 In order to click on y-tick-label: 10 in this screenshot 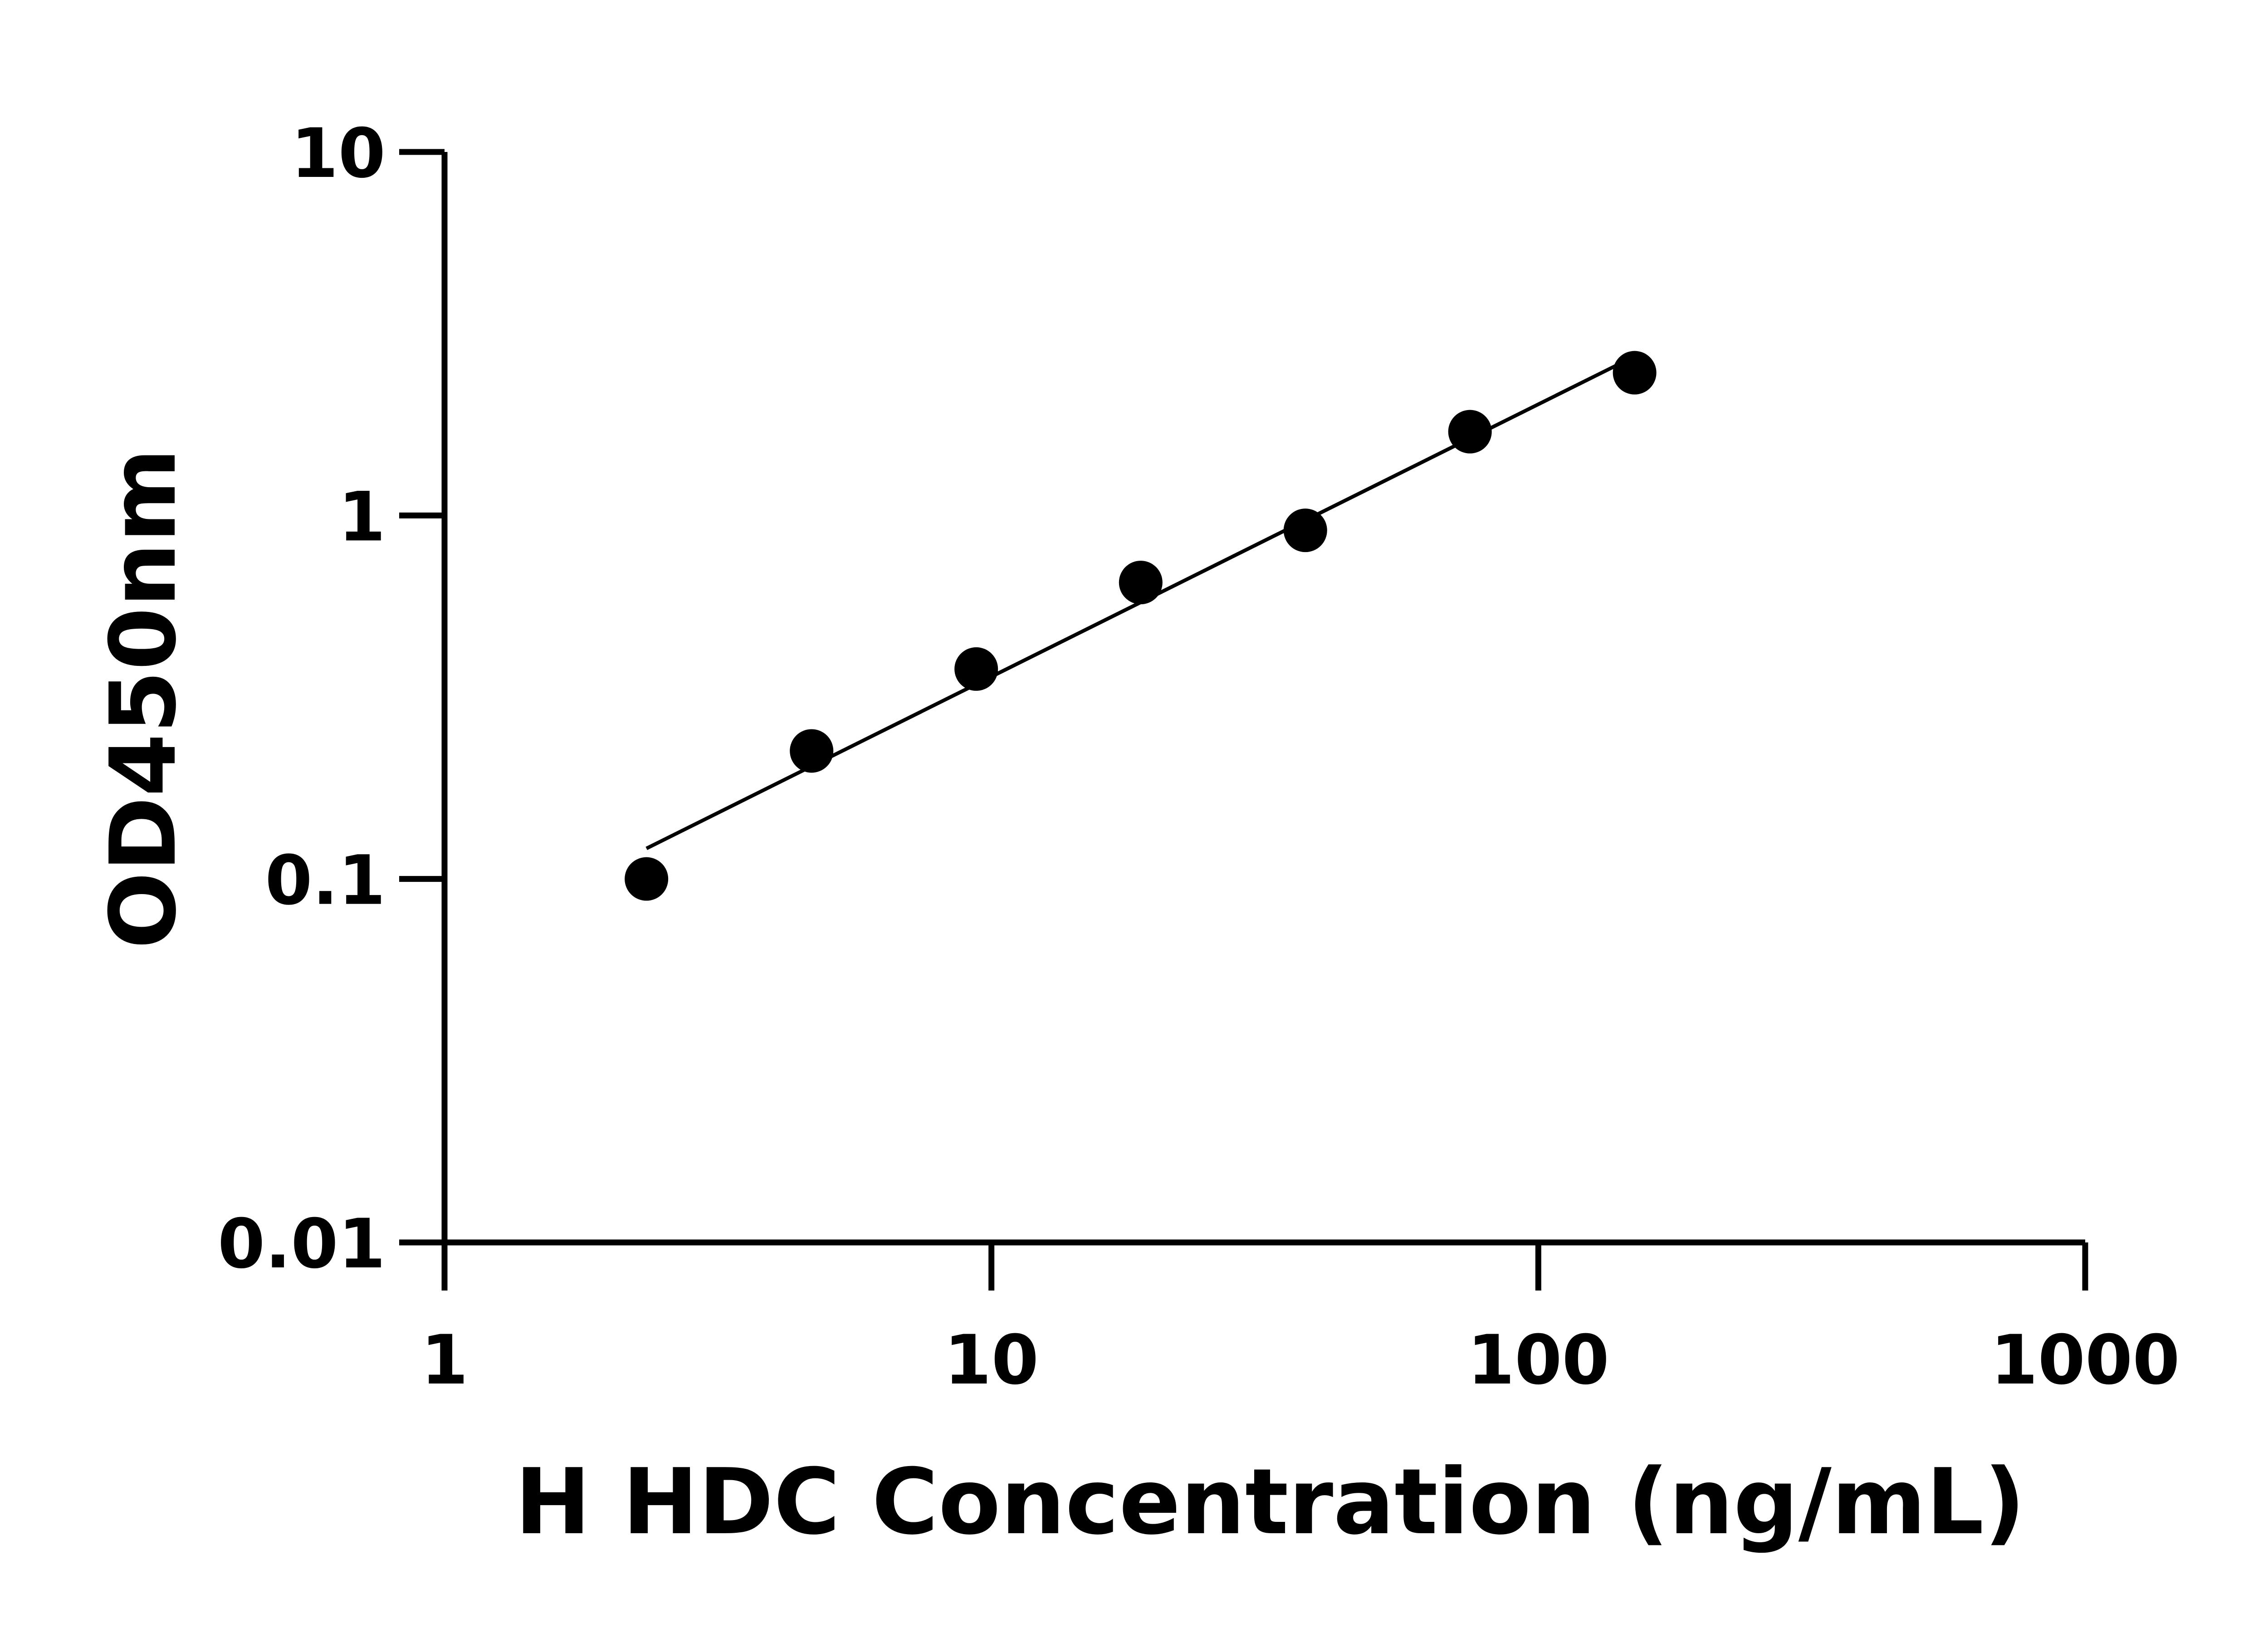, I will do `click(339, 153)`.